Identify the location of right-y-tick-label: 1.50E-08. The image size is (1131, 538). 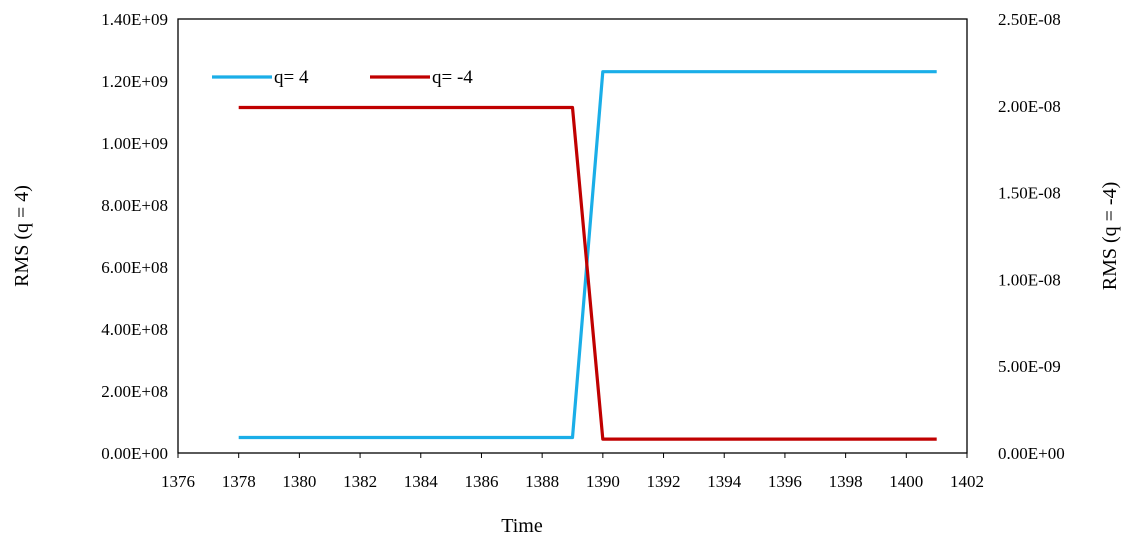
(1029, 193).